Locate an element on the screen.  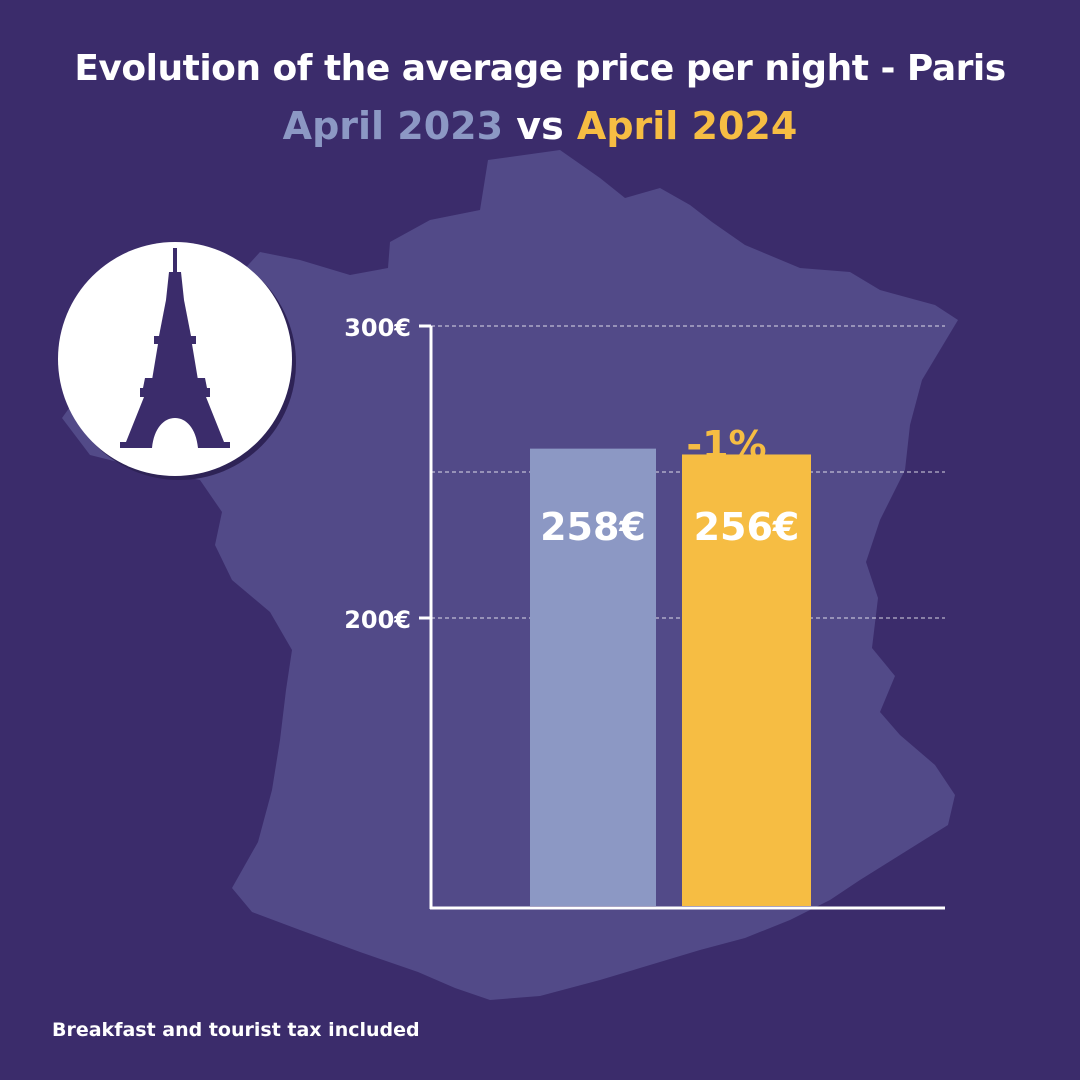
footnote: Breakfast and tourist tax included is located at coordinates (236, 1030).